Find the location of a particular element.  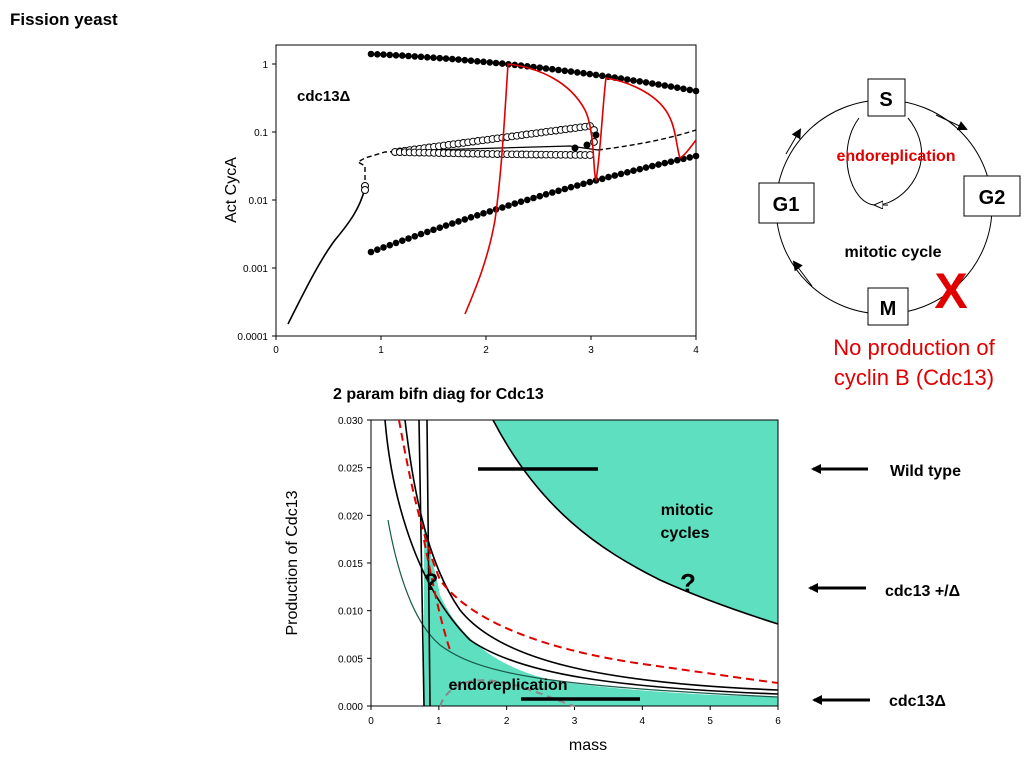

top-dashed-branch-right is located at coordinates (647, 140).